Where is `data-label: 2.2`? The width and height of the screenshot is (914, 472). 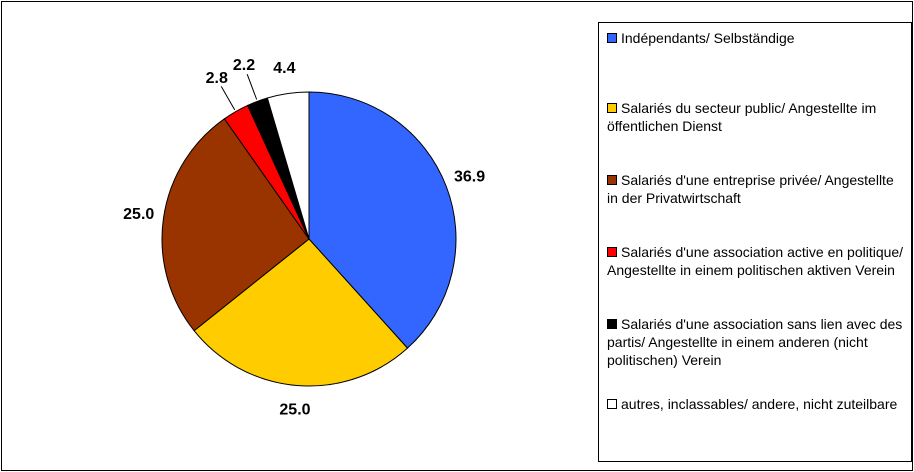 data-label: 2.2 is located at coordinates (244, 65).